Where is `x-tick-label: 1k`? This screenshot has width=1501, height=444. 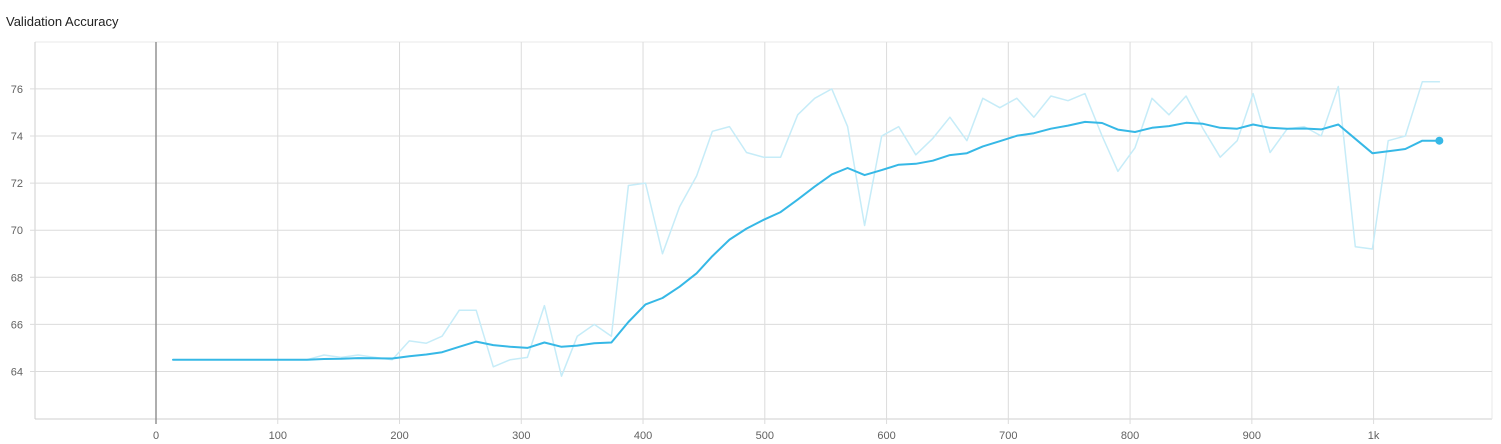 x-tick-label: 1k is located at coordinates (1374, 436).